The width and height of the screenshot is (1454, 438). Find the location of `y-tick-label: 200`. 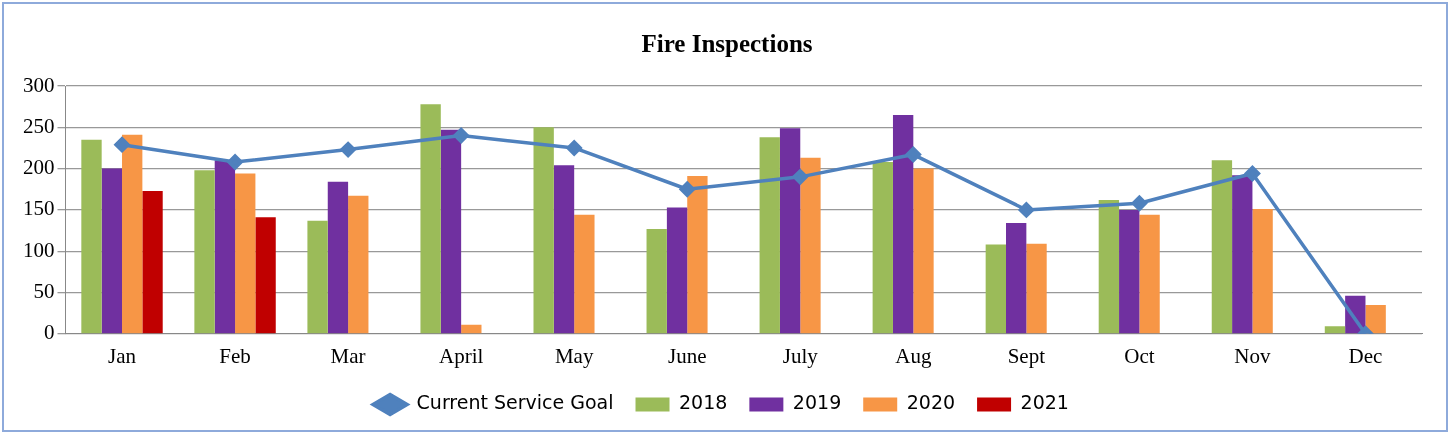

y-tick-label: 200 is located at coordinates (39, 167).